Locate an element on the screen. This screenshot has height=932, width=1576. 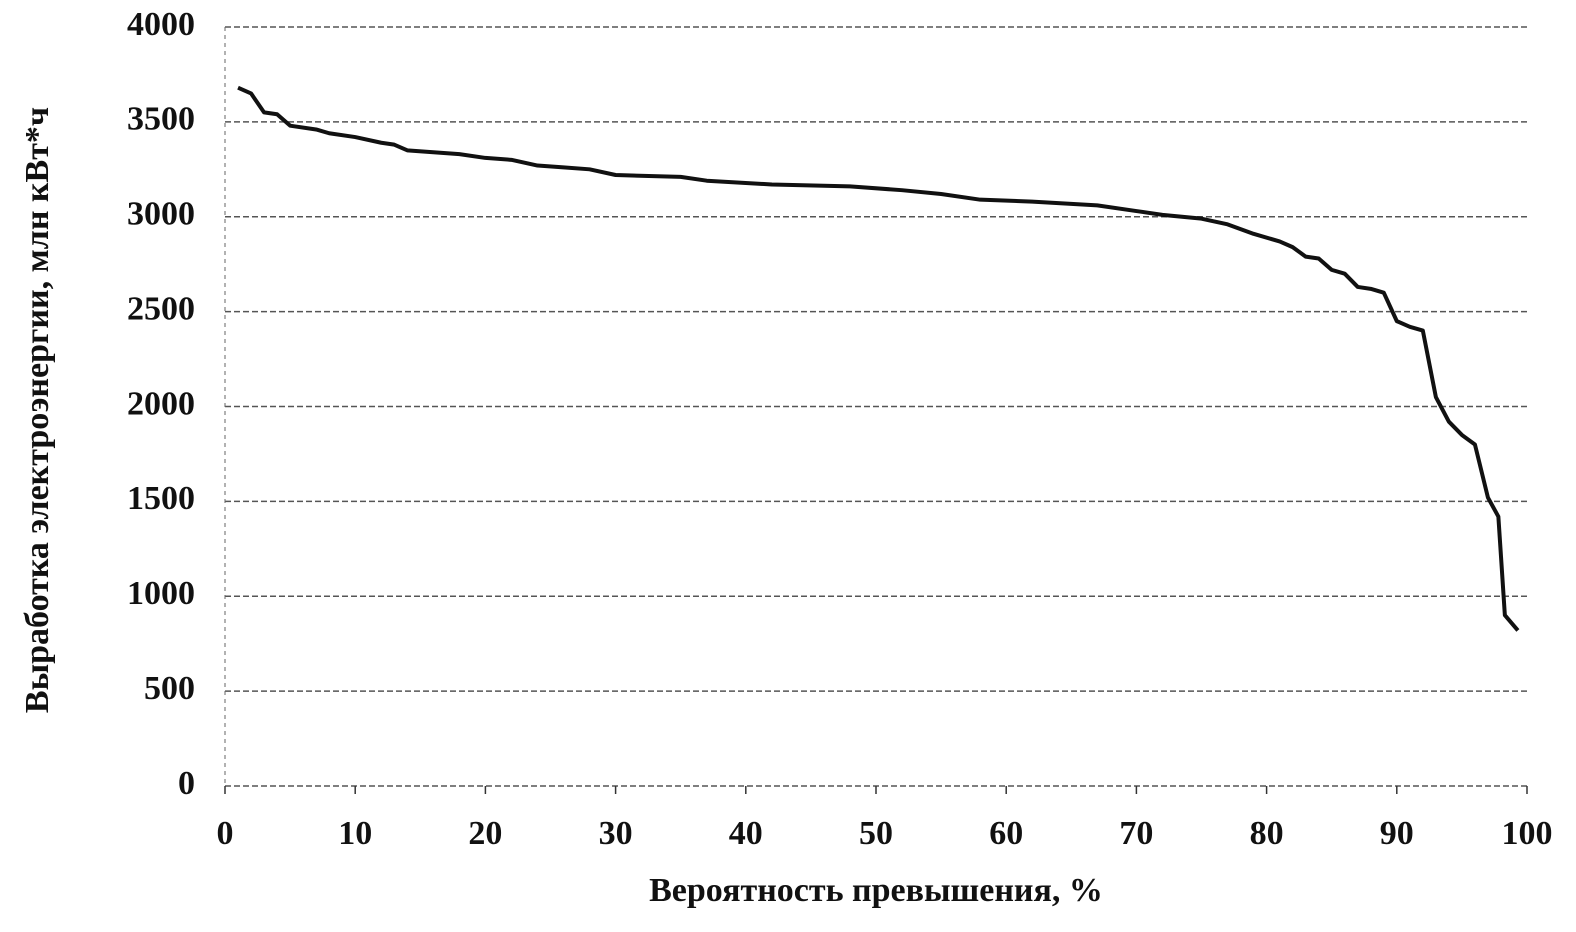
x-tick-label: 100 is located at coordinates (1527, 833).